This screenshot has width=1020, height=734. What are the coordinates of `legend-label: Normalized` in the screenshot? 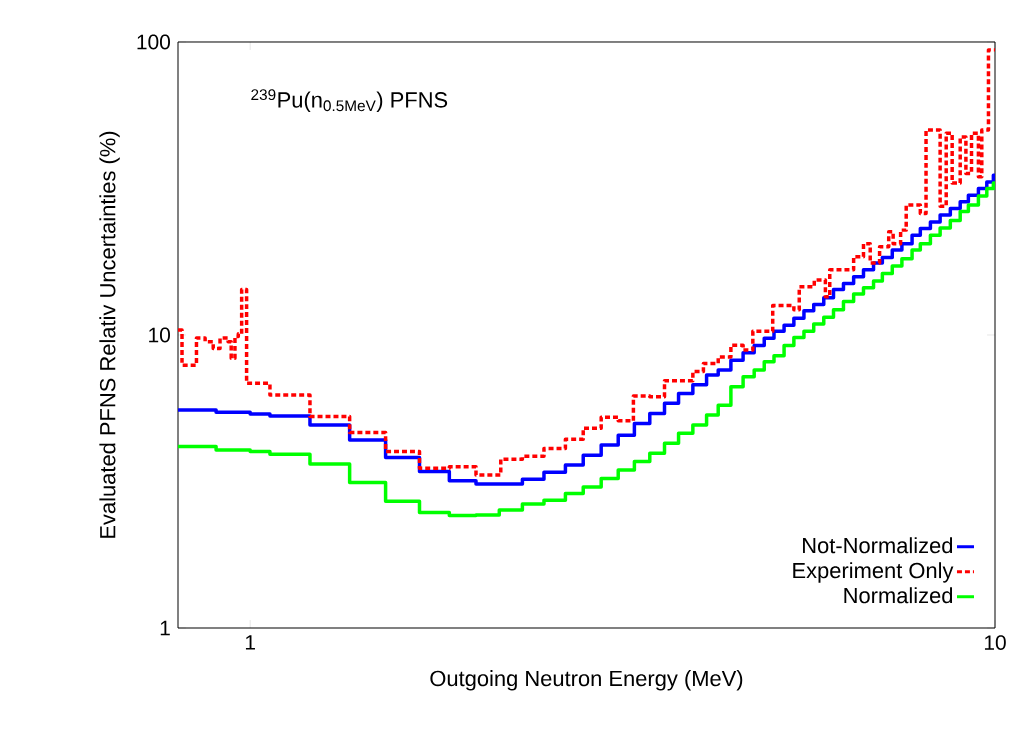 It's located at (898, 595).